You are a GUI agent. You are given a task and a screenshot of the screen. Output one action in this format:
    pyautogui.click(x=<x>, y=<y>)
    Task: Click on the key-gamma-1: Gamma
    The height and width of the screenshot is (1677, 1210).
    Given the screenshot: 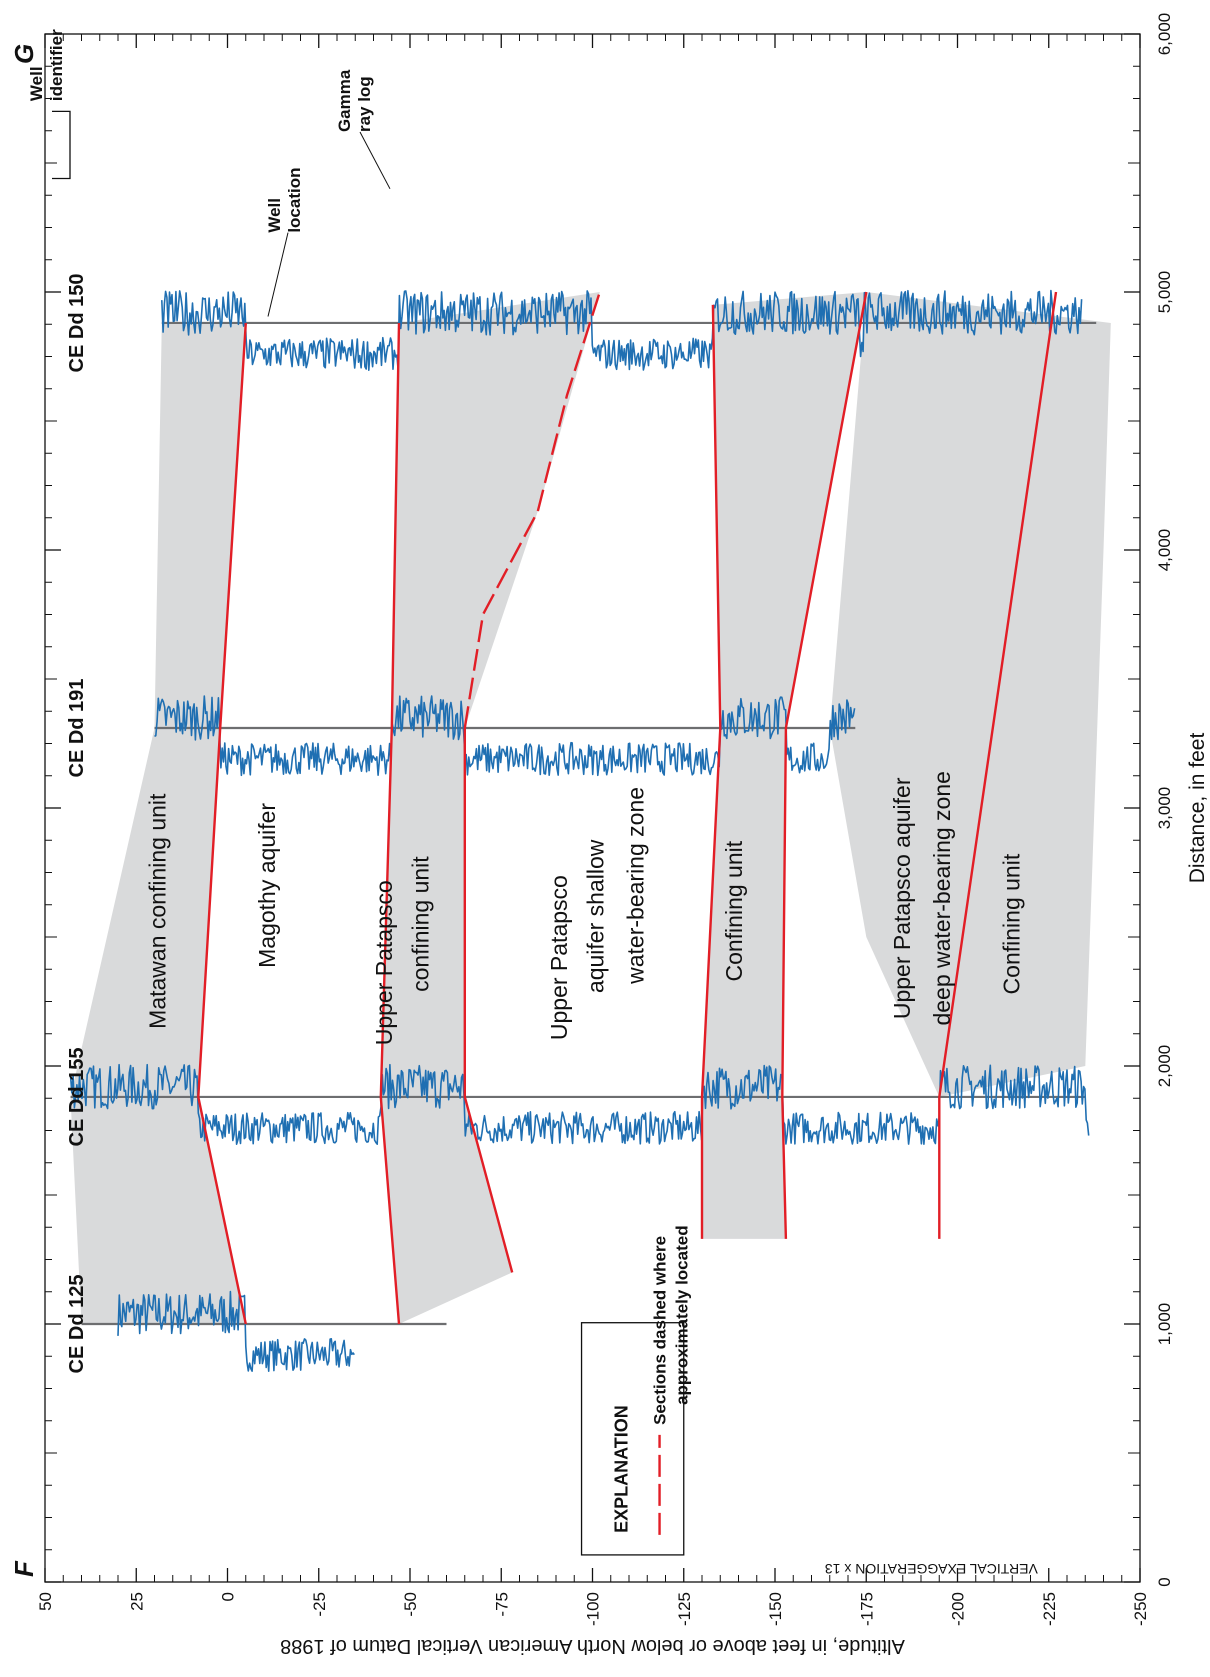 What is the action you would take?
    pyautogui.click(x=344, y=100)
    